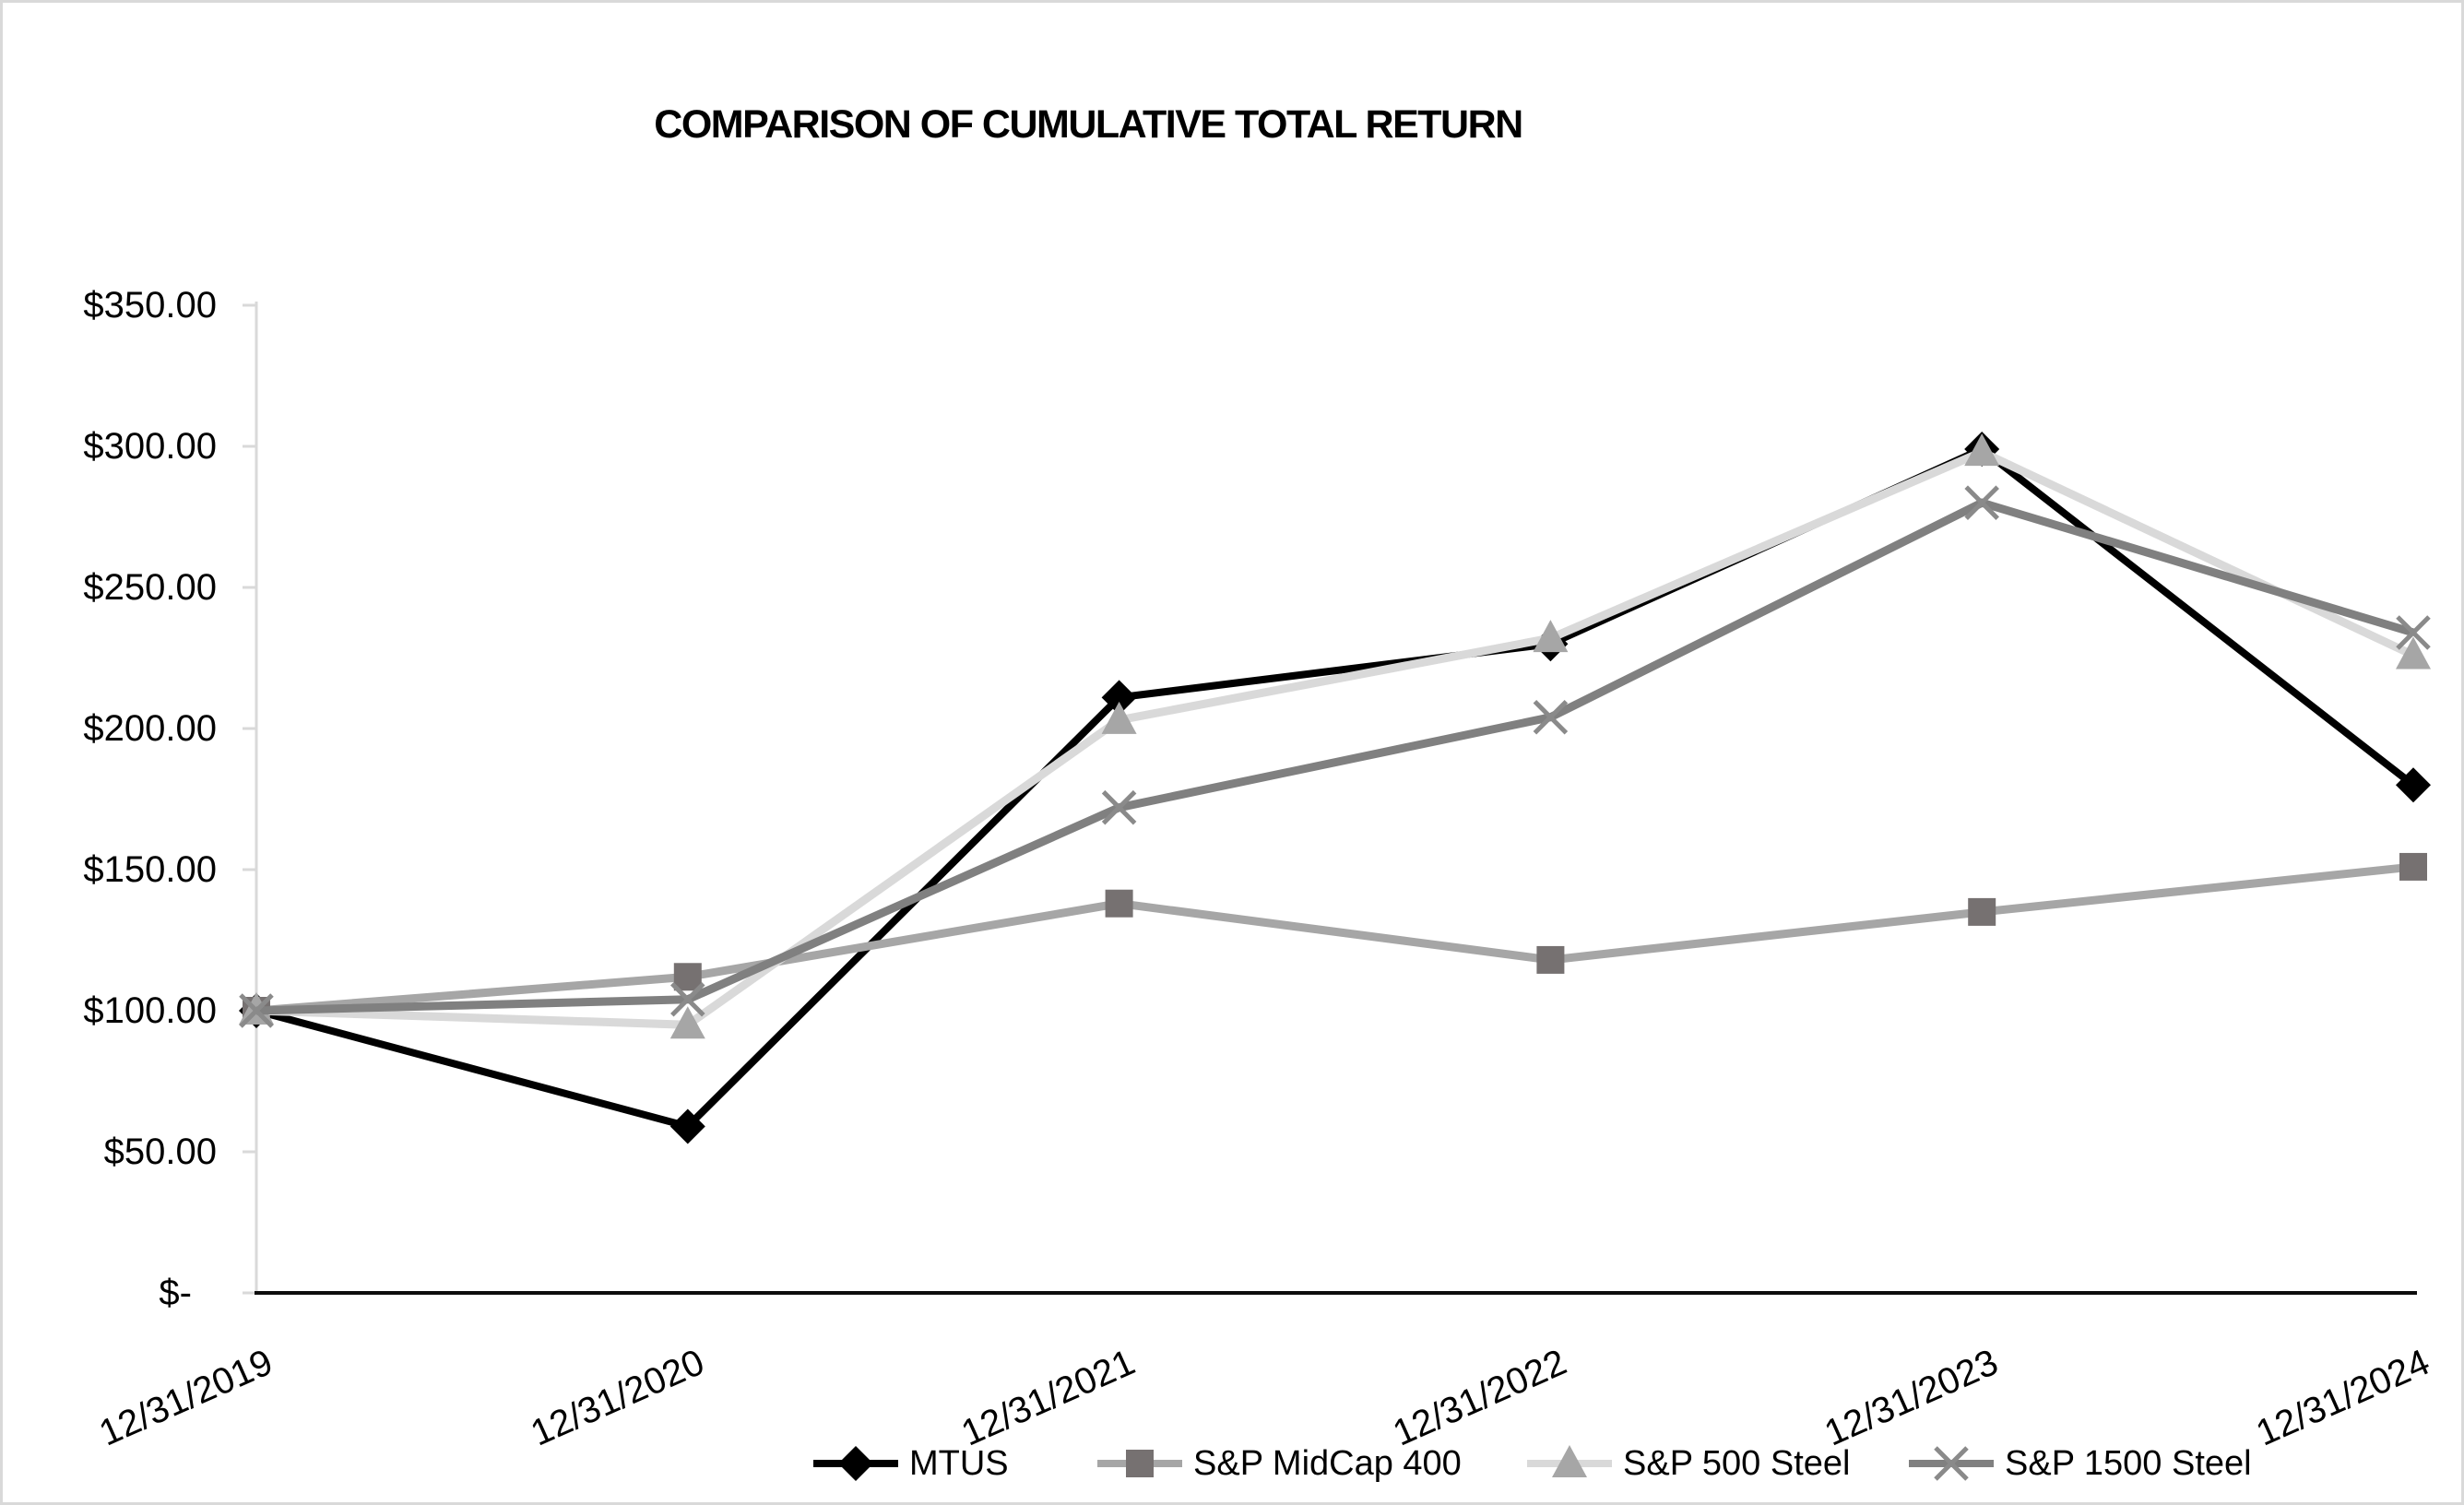 The height and width of the screenshot is (1505, 2464). I want to click on y-tick-label: $300.00, so click(150, 447).